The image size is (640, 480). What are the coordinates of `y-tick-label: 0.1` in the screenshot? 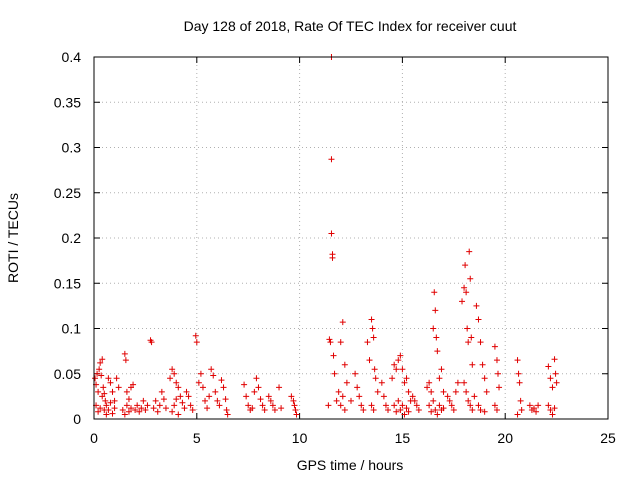 It's located at (72, 329).